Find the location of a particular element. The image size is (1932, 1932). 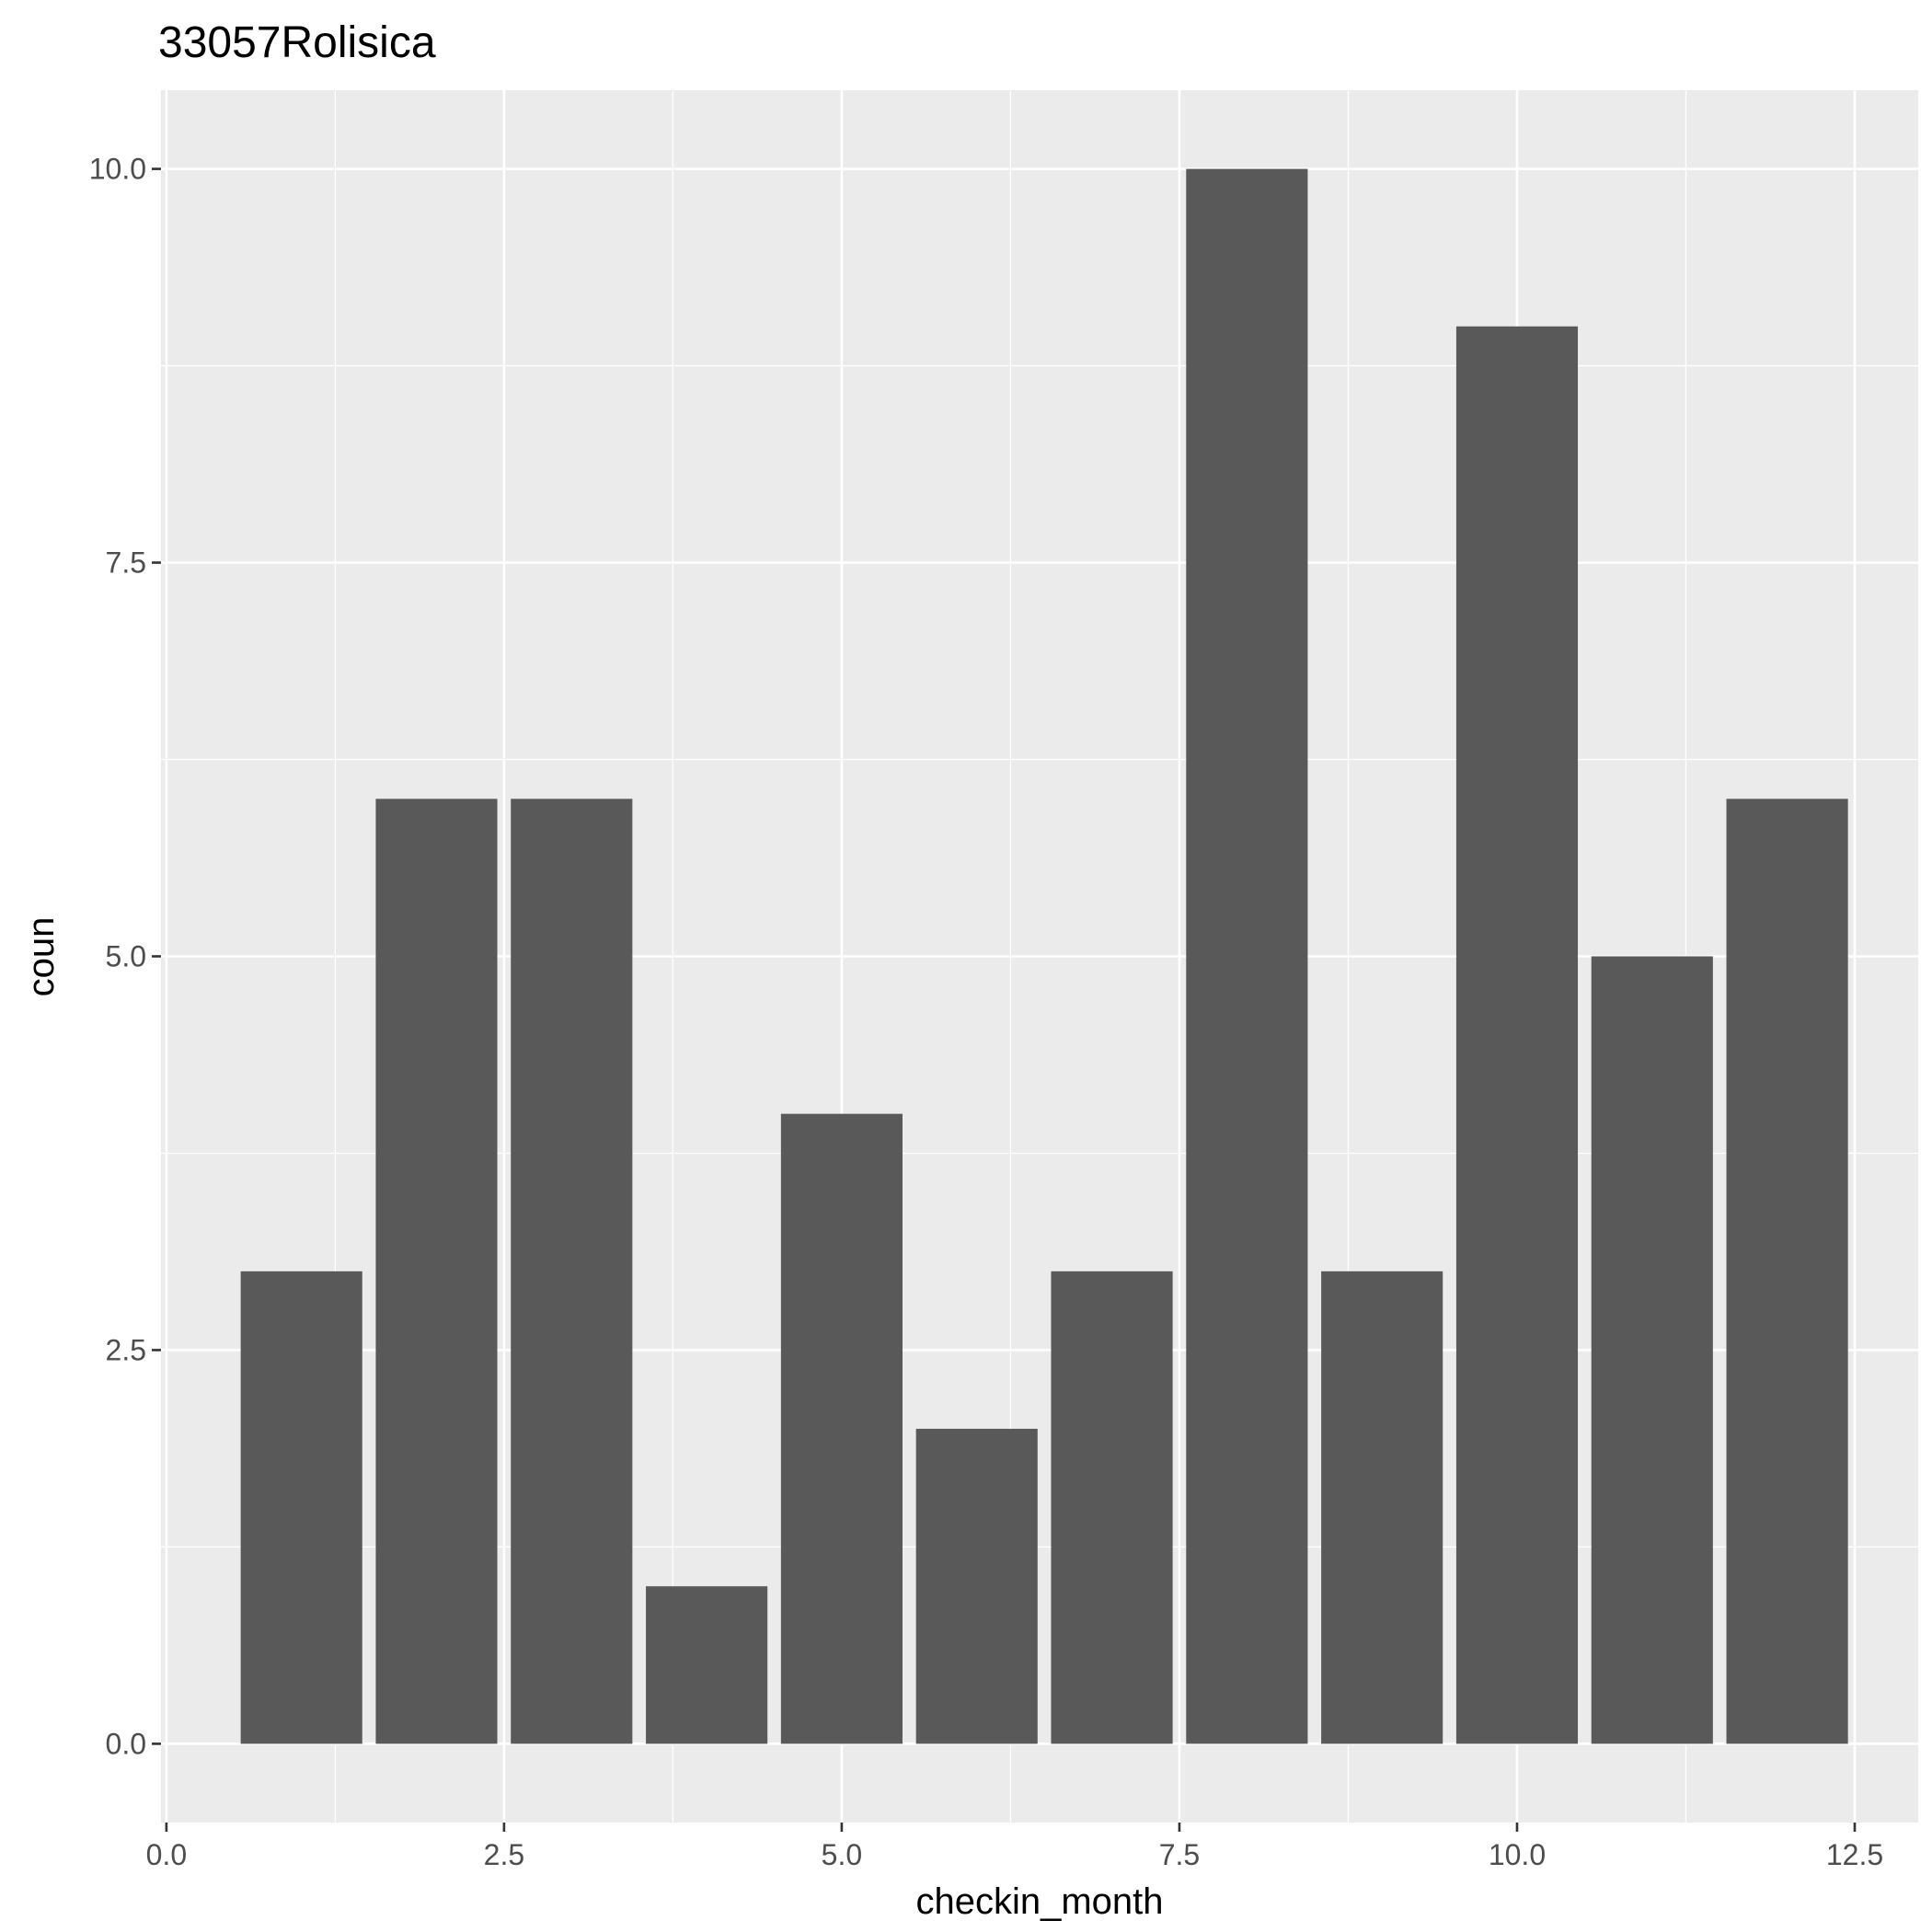

x-tick-label: 10.0 is located at coordinates (1517, 1854).